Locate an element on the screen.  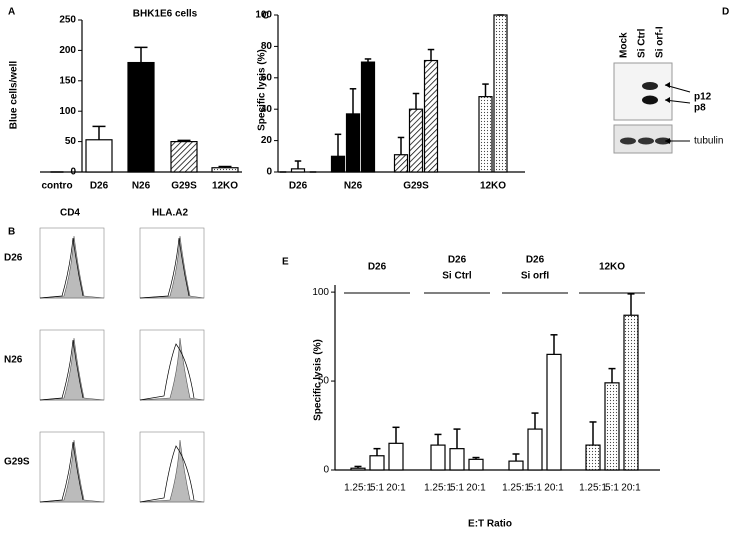
y-tick-label: 150 is located at coordinates (67, 80).